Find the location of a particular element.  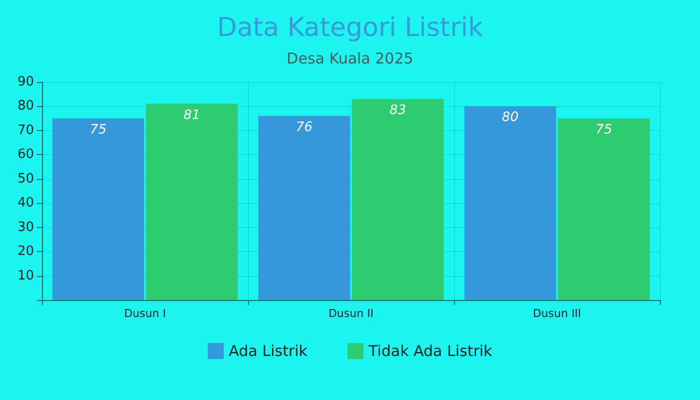

data-label: 76 is located at coordinates (304, 127).